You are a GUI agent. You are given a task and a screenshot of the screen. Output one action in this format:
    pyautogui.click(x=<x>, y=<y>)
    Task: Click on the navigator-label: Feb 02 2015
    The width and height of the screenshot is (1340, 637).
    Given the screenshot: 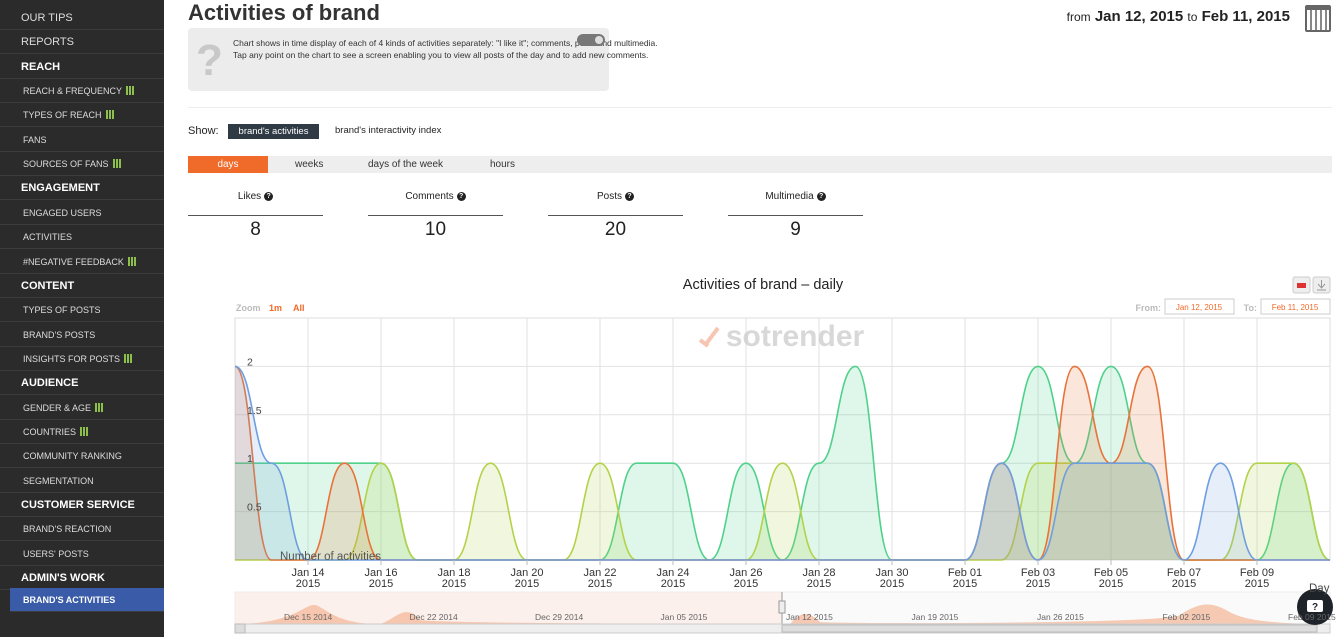 What is the action you would take?
    pyautogui.click(x=1187, y=617)
    